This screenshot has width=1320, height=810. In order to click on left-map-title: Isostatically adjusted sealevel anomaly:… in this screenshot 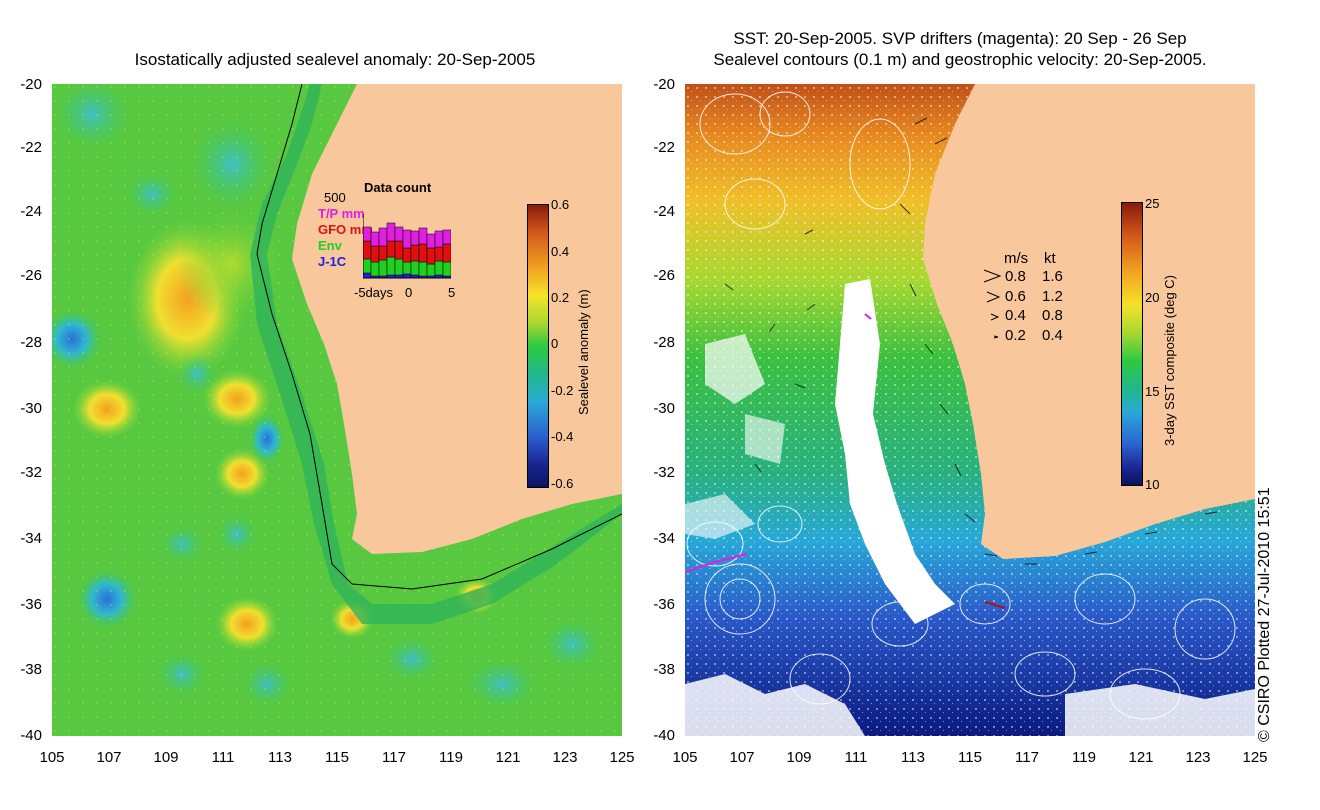, I will do `click(335, 59)`.